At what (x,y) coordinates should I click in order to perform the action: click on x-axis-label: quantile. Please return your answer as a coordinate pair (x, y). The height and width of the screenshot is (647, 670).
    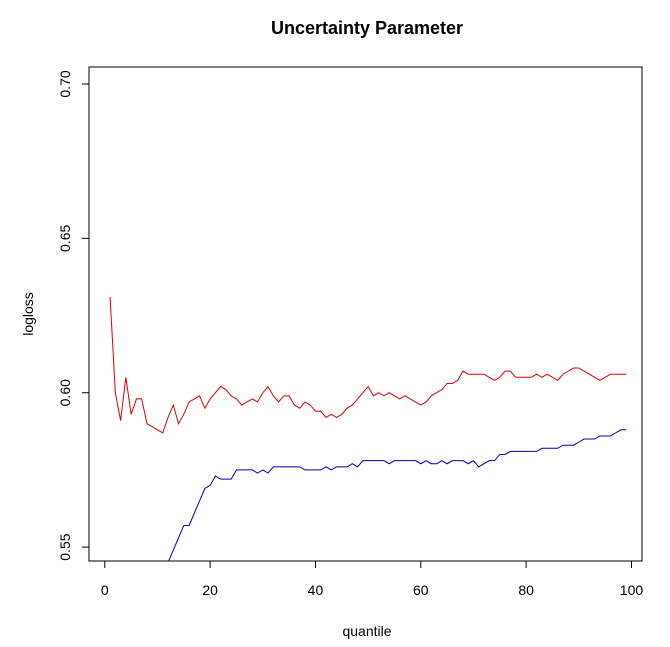
    Looking at the image, I should click on (366, 631).